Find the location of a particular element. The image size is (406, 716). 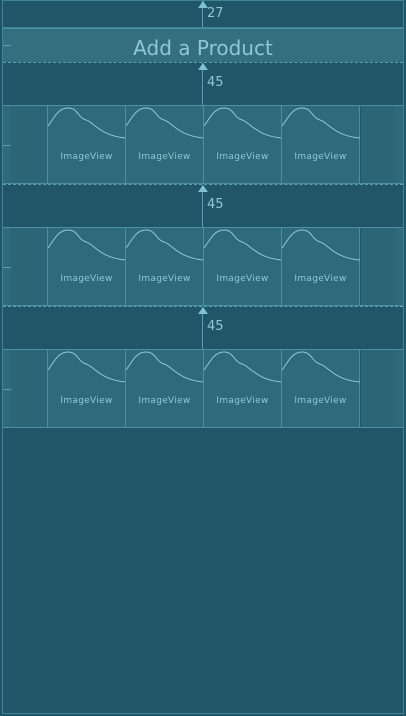

row-1-dashed-divider is located at coordinates (203, 185).